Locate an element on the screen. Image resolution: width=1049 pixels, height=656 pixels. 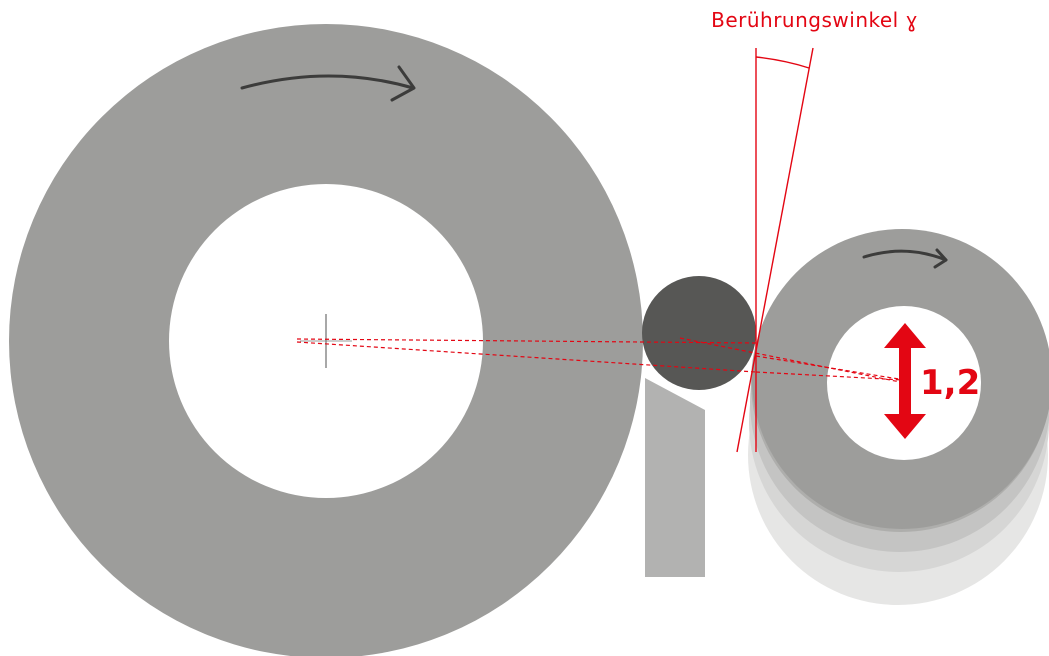
grinding-wheel-rotation-arrow-icon is located at coordinates (328, 83).